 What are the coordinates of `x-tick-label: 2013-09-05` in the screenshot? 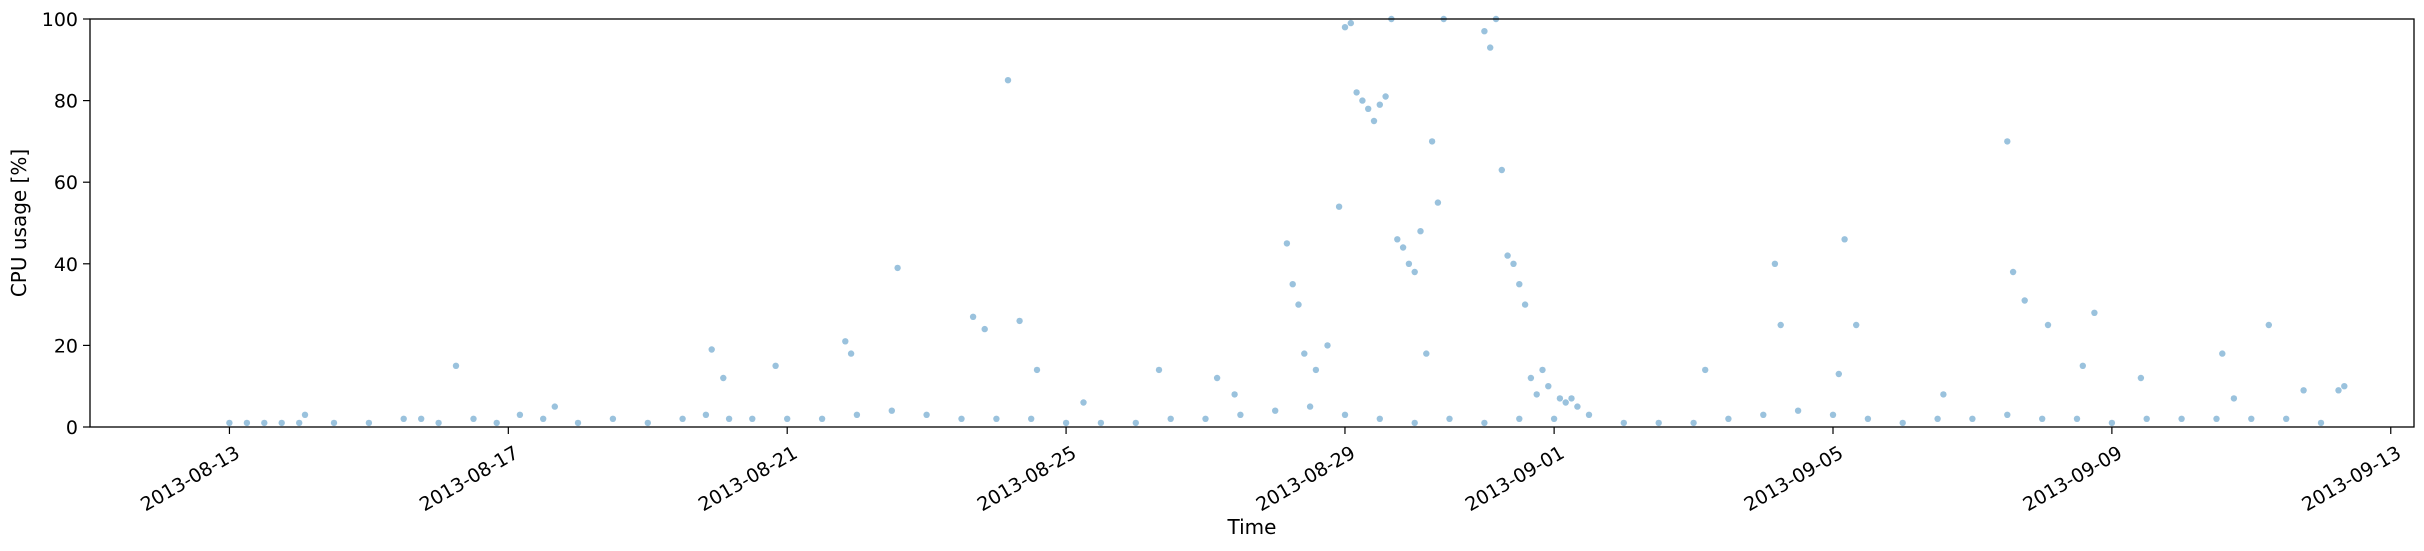 It's located at (1794, 479).